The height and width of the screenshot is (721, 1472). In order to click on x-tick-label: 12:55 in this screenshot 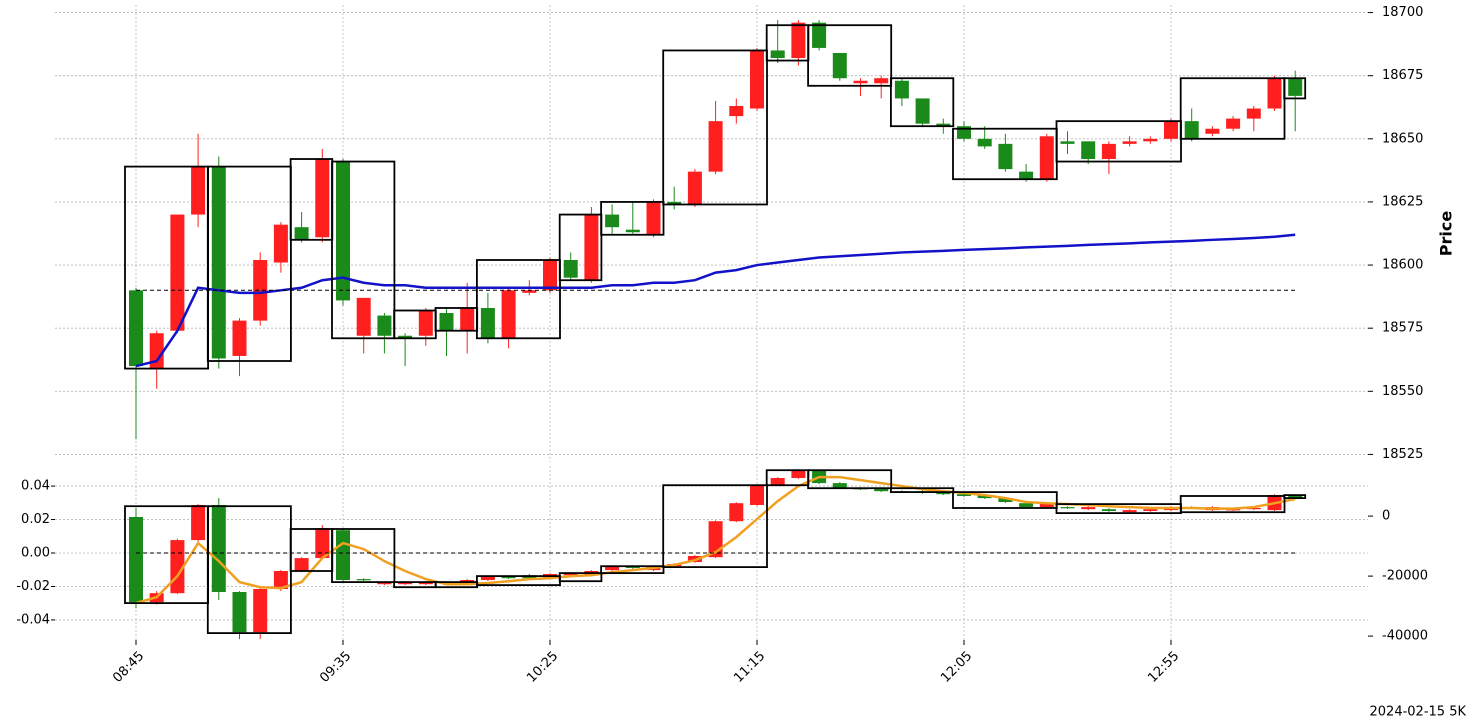, I will do `click(1163, 667)`.